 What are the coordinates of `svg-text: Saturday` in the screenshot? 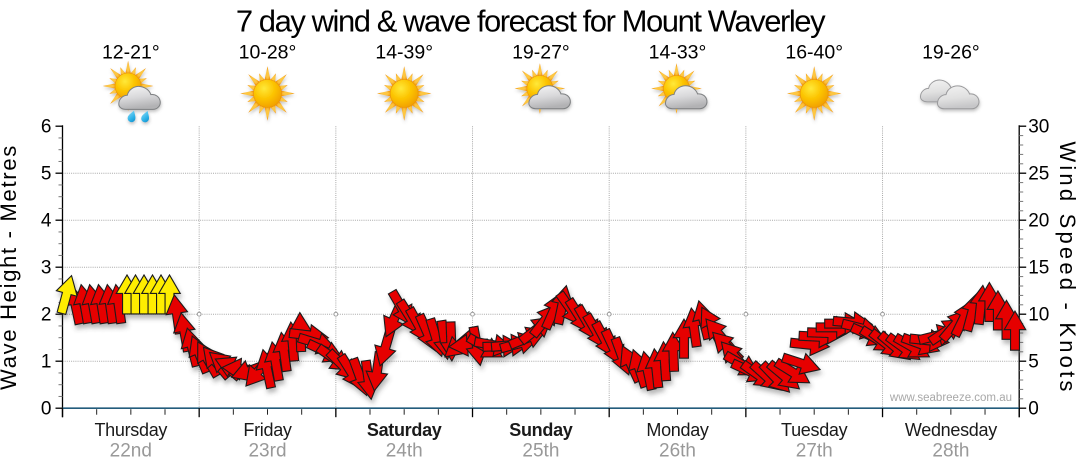 It's located at (404, 430).